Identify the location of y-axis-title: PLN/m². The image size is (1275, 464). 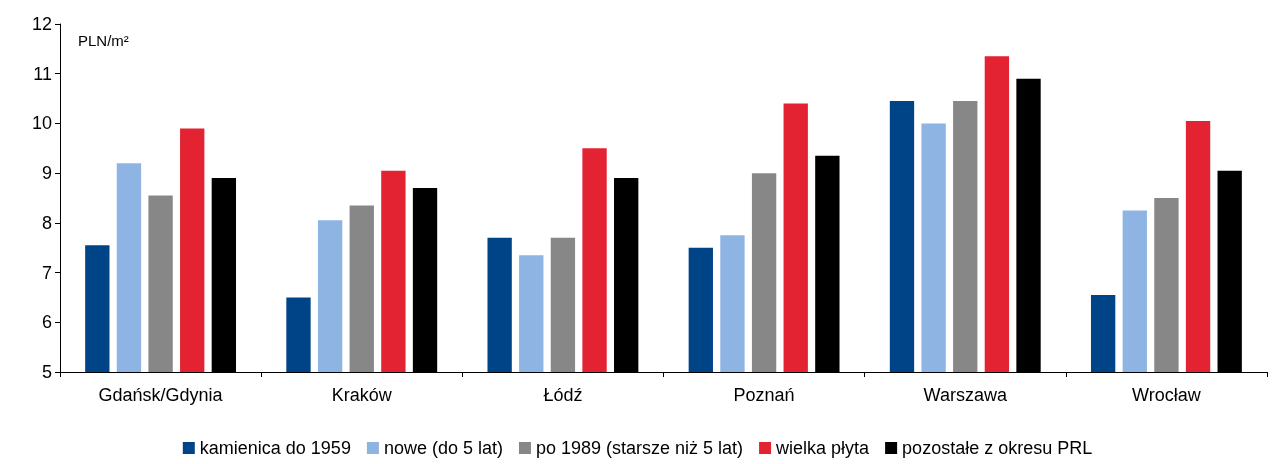
(103, 40).